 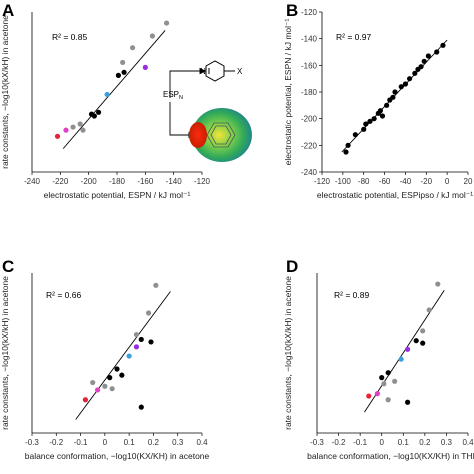 What do you see at coordinates (385, 181) in the screenshot?
I see `x-tick-label: -60` at bounding box center [385, 181].